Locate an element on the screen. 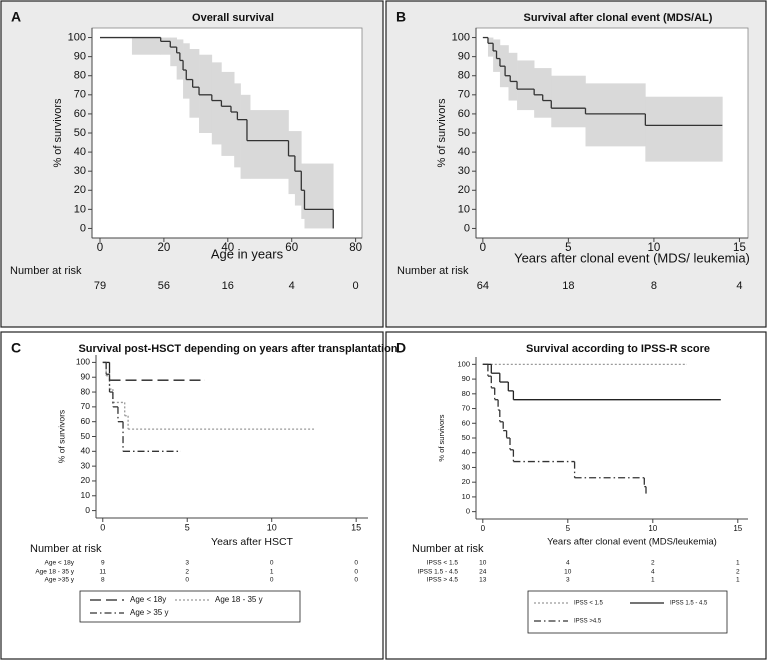 The height and width of the screenshot is (665, 767). chart-title: Overall survival is located at coordinates (233, 18).